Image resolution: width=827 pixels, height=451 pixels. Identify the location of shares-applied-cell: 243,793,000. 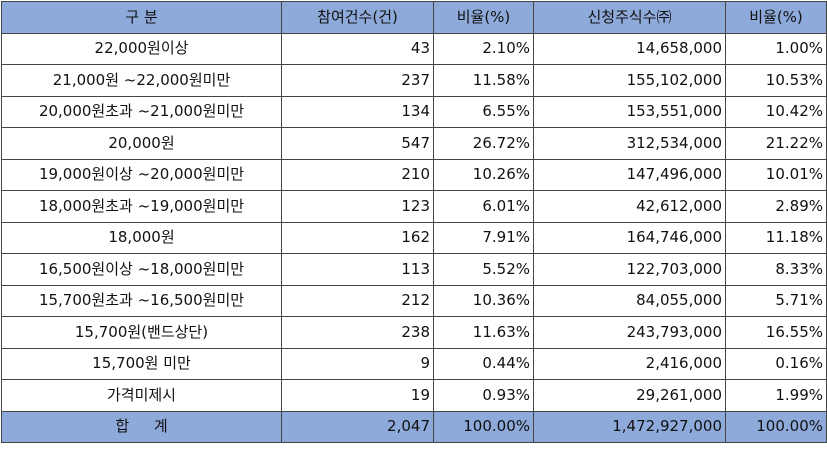
(629, 332).